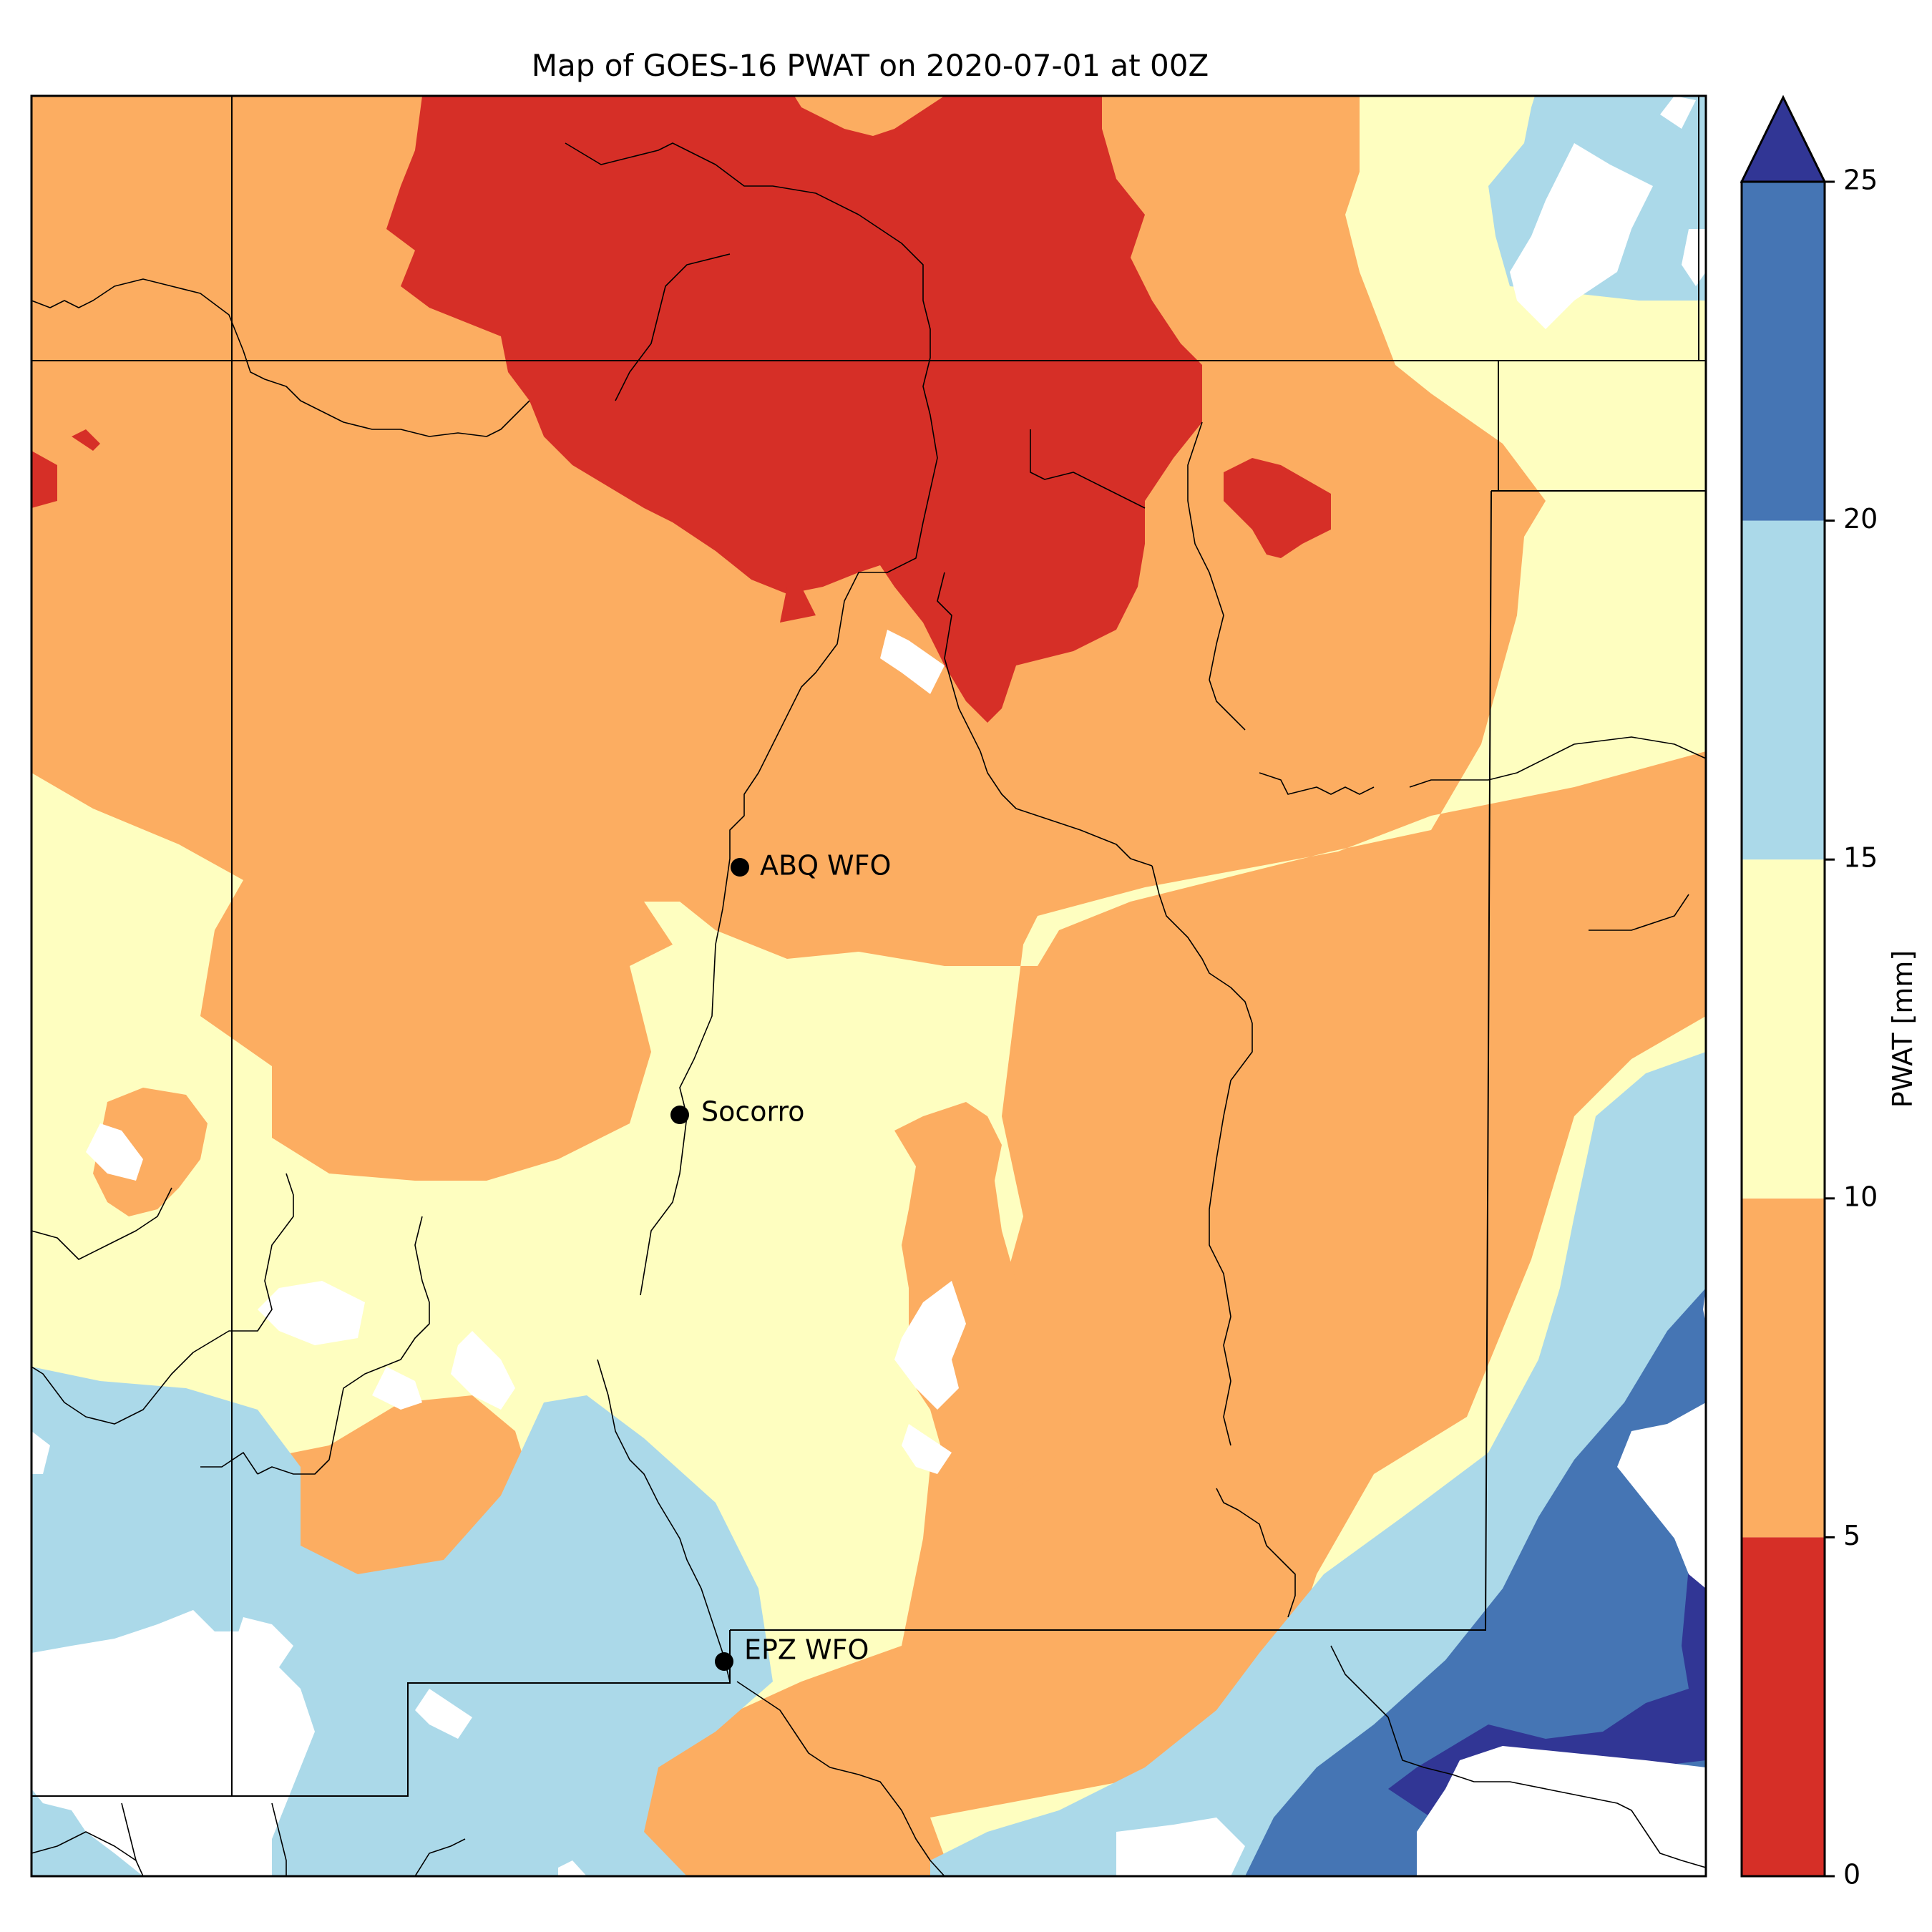  What do you see at coordinates (1851, 1874) in the screenshot?
I see `colorbar-tick-label-0: 0` at bounding box center [1851, 1874].